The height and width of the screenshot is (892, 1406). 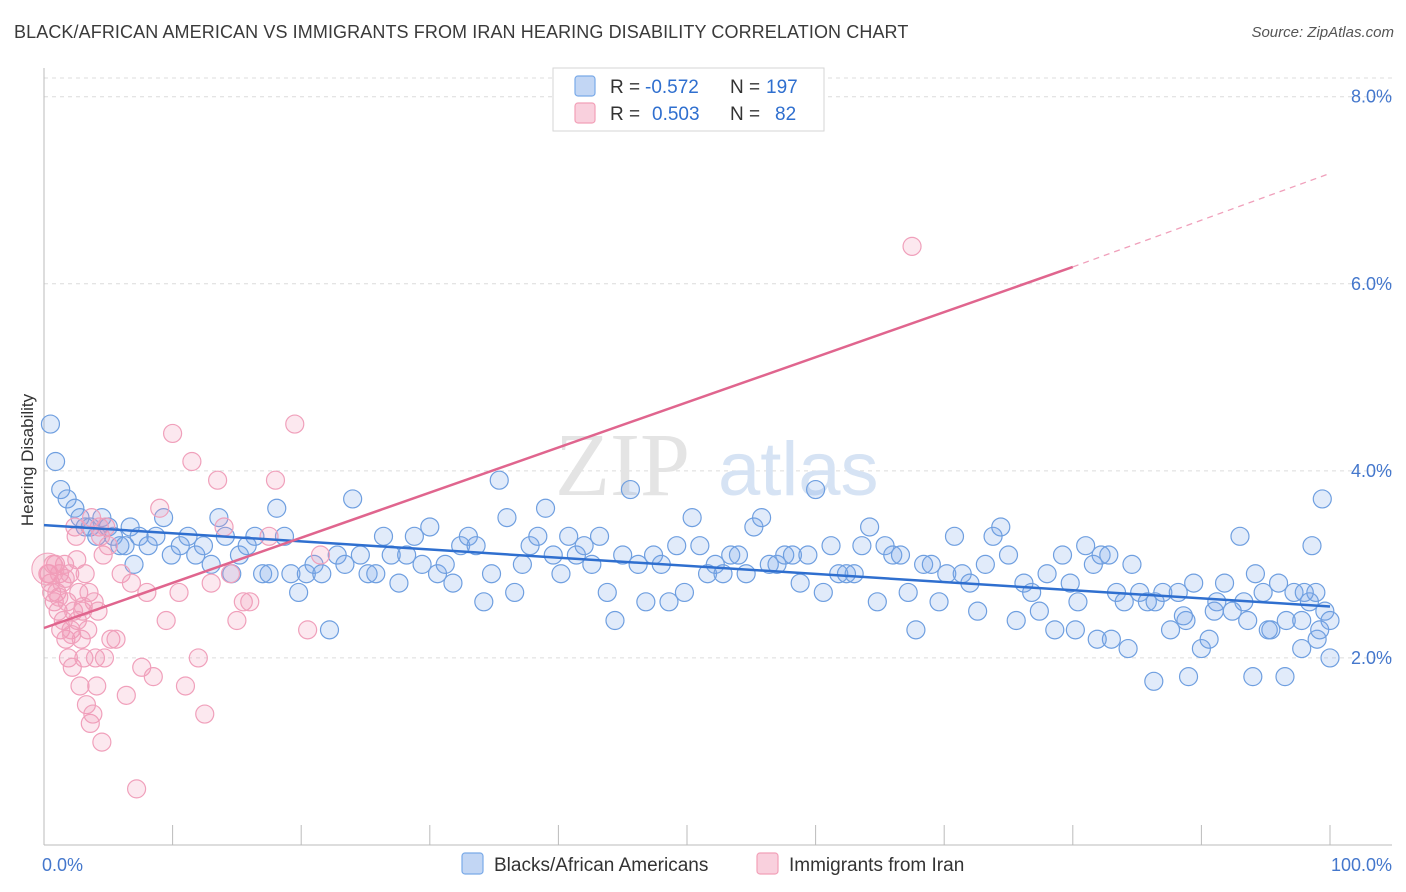 I want to click on y-tick-label-2: 6.0%, so click(x=1371, y=284).